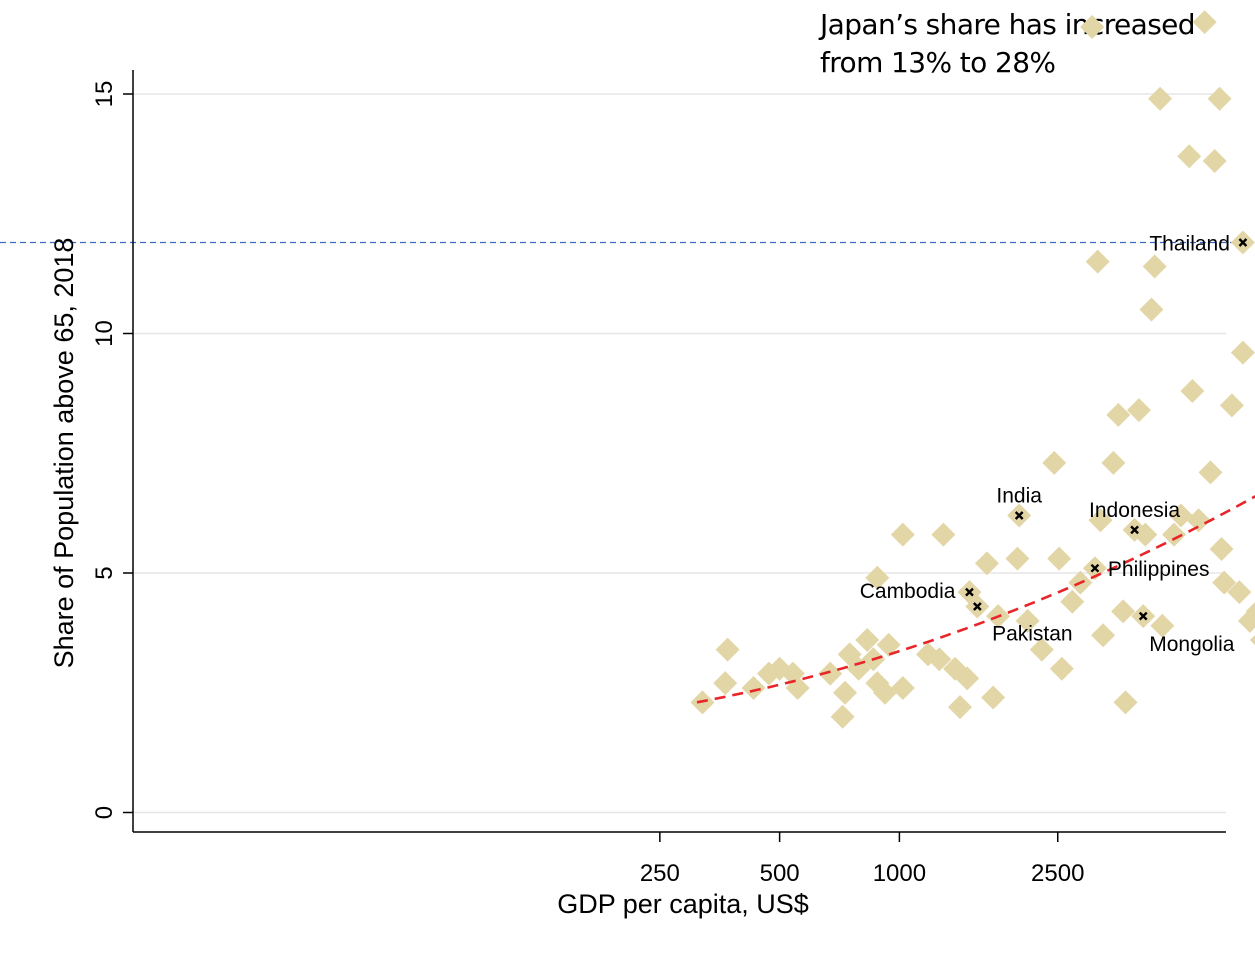 The height and width of the screenshot is (965, 1255). I want to click on x-axis-title: GDP per capita, US$, so click(683, 904).